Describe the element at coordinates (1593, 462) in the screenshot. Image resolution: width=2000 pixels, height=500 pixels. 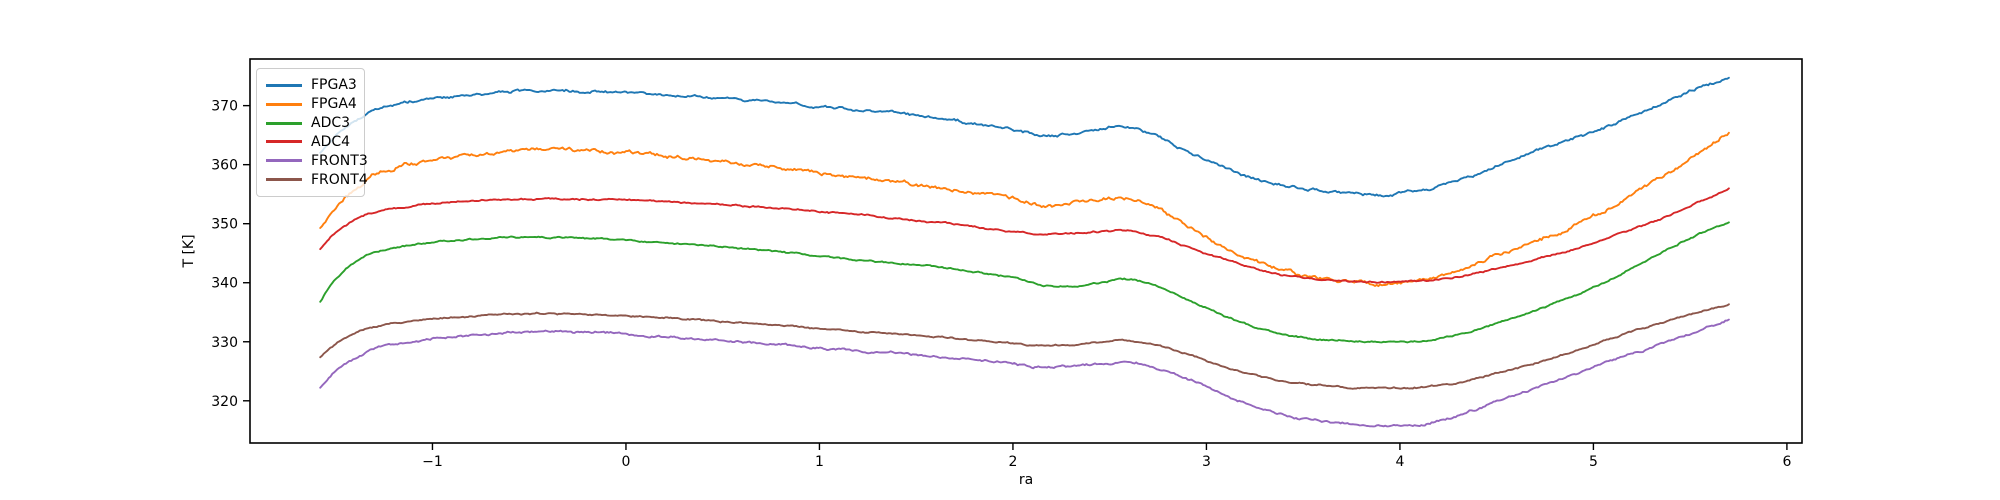
I see `x-tick-label: 5` at that location.